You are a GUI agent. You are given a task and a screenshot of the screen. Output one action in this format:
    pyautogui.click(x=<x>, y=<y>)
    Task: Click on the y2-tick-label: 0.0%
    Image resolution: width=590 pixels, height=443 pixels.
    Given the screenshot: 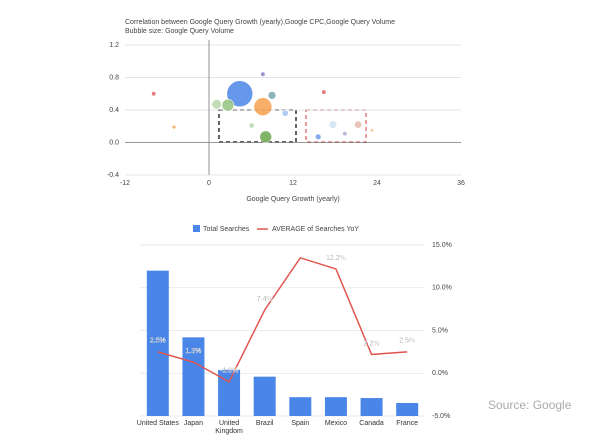 What is the action you would take?
    pyautogui.click(x=440, y=373)
    